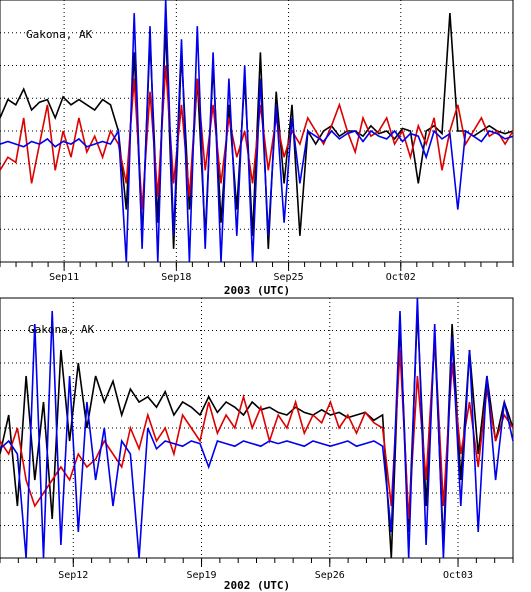 This screenshot has height=592, width=531. Describe the element at coordinates (401, 277) in the screenshot. I see `x-tick-label: Oct02` at that location.